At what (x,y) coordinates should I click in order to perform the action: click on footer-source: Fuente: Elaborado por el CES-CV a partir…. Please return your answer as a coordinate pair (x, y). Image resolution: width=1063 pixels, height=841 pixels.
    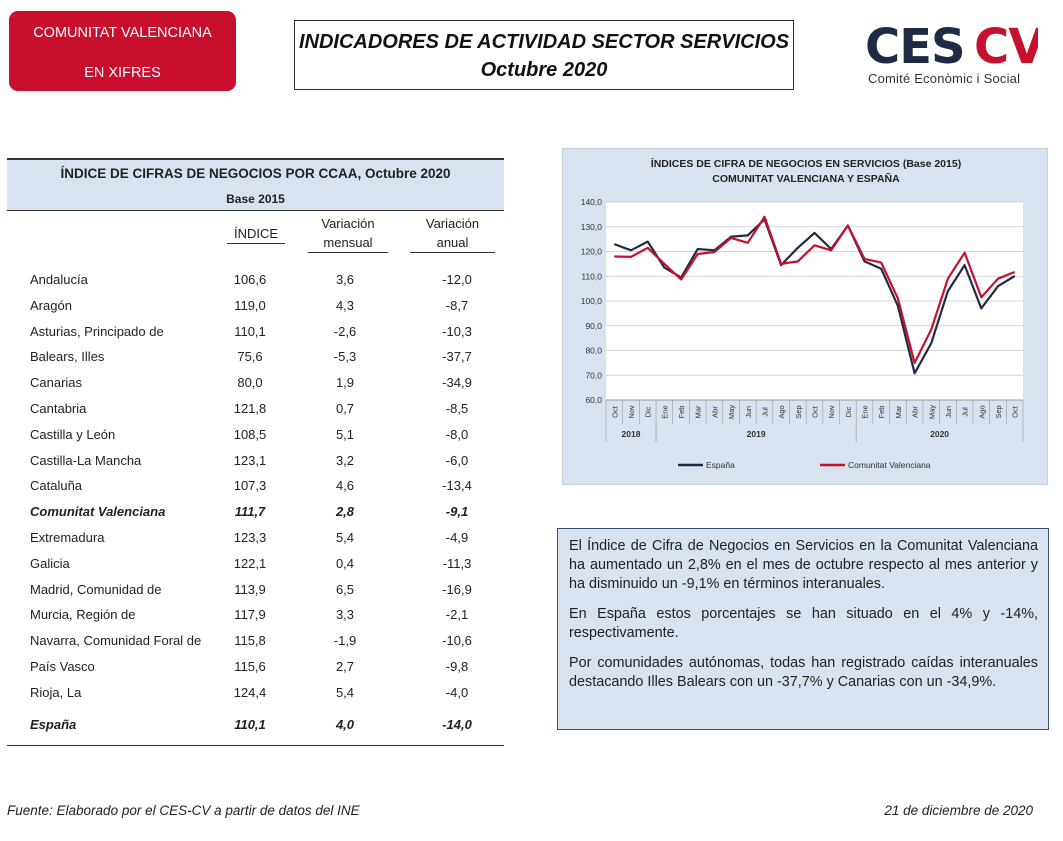
    Looking at the image, I should click on (183, 810).